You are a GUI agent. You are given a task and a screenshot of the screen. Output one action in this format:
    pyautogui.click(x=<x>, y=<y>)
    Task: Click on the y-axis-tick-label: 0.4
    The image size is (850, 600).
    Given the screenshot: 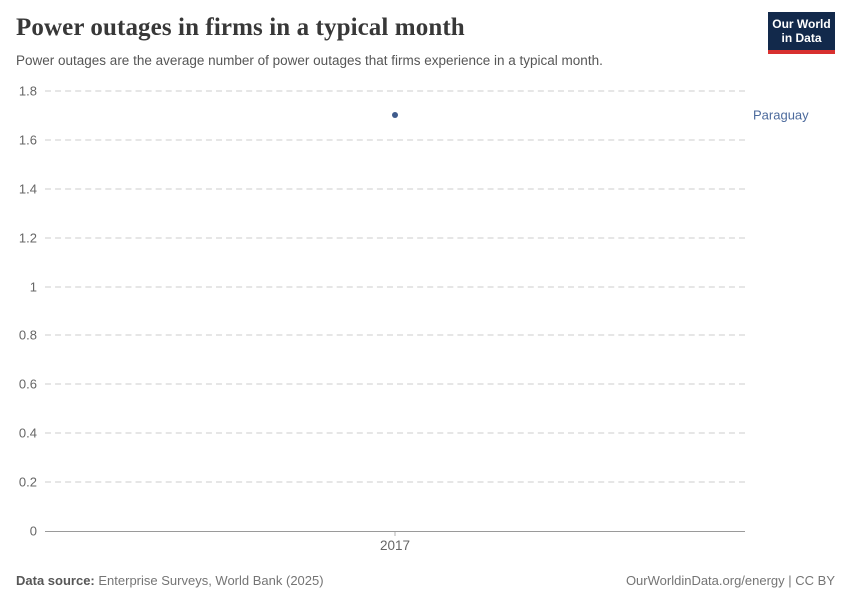 What is the action you would take?
    pyautogui.click(x=27, y=433)
    